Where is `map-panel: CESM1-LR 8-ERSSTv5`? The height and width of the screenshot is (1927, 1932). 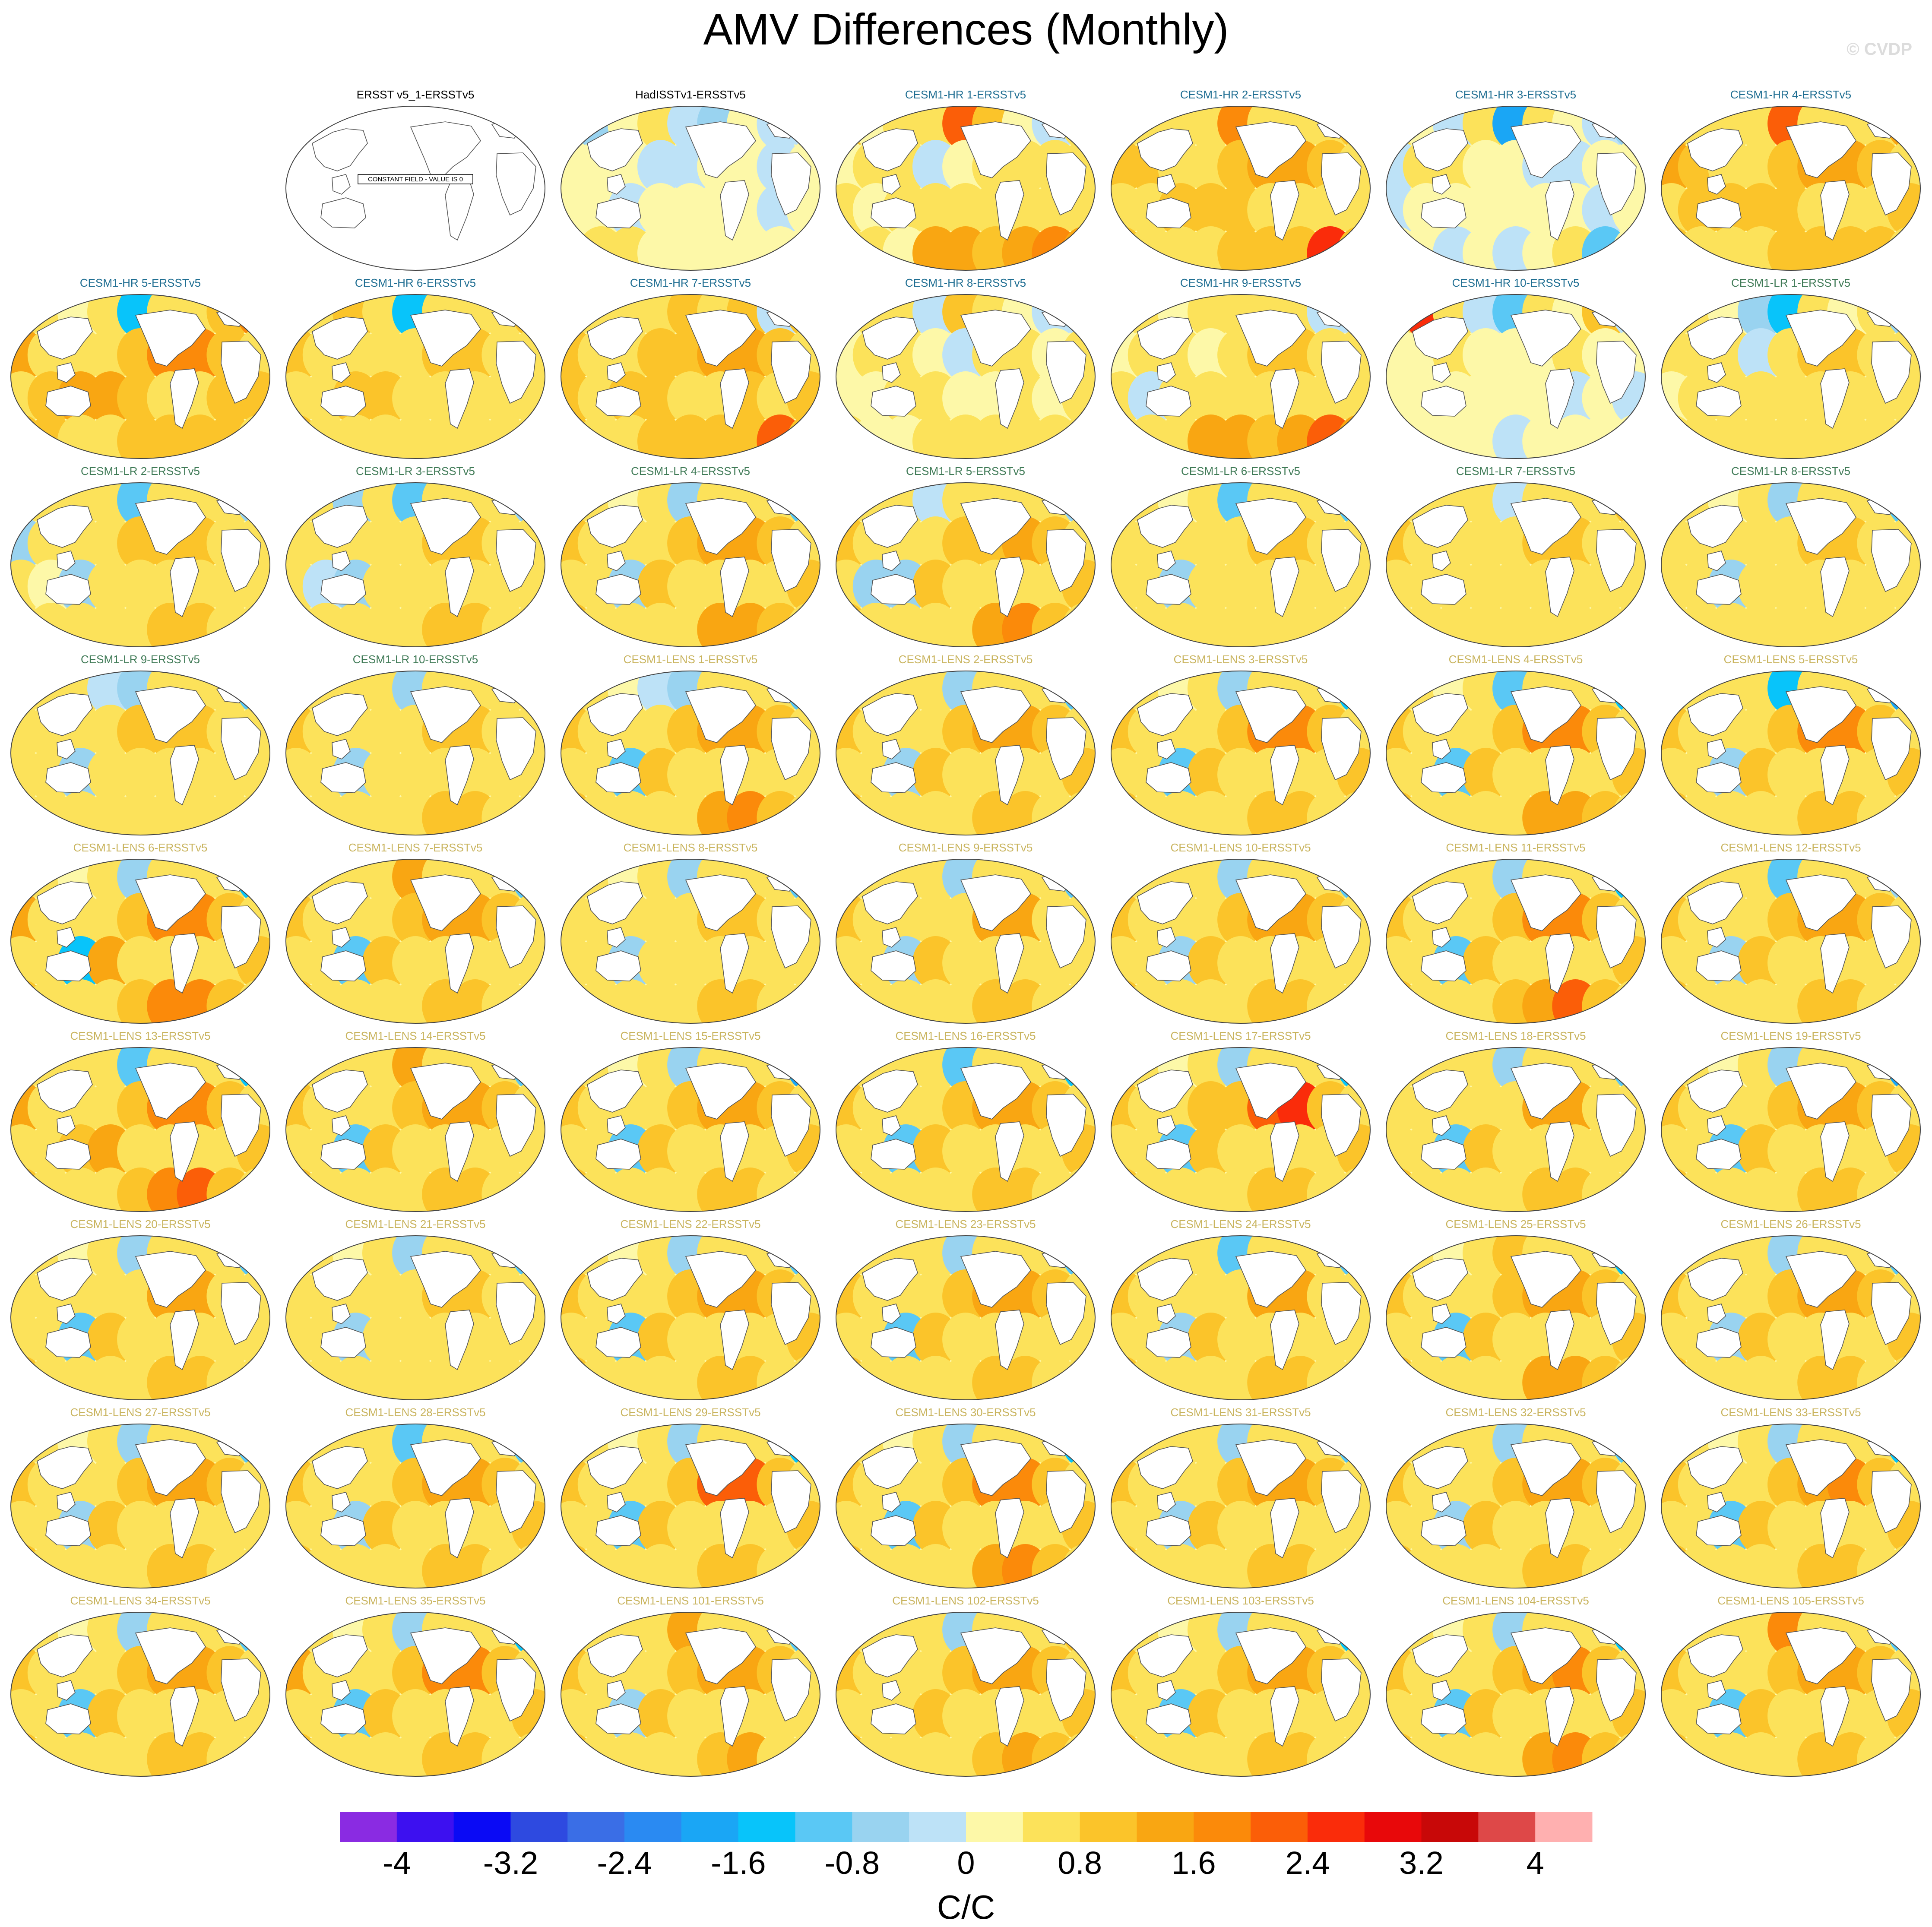
map-panel: CESM1-LR 8-ERSSTv5 is located at coordinates (1790, 558).